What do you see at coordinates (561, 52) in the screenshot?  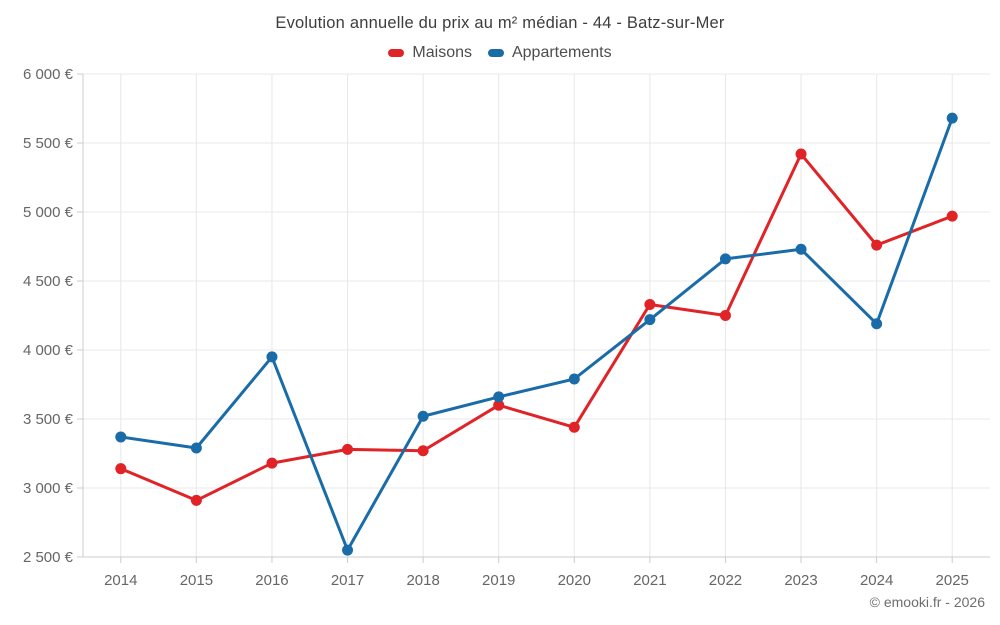 I see `legend-label-appartements: Appartements` at bounding box center [561, 52].